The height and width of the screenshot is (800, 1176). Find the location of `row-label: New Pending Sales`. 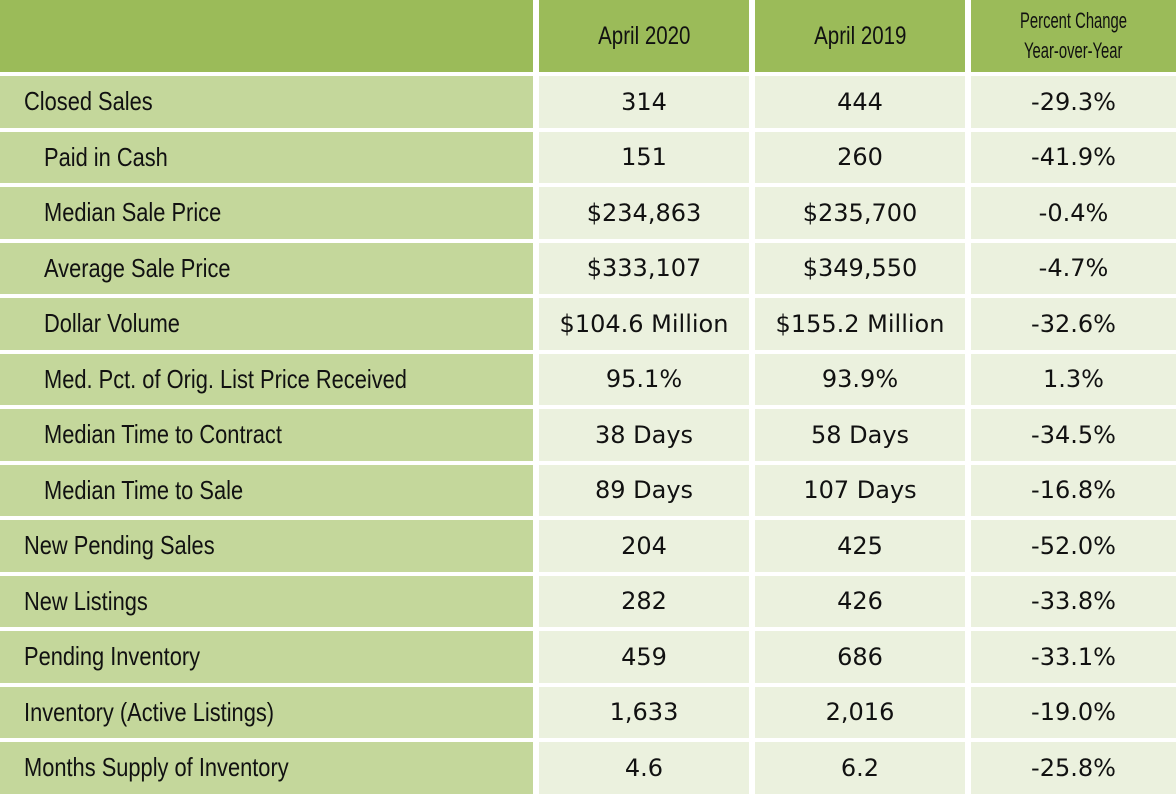

row-label: New Pending Sales is located at coordinates (266, 546).